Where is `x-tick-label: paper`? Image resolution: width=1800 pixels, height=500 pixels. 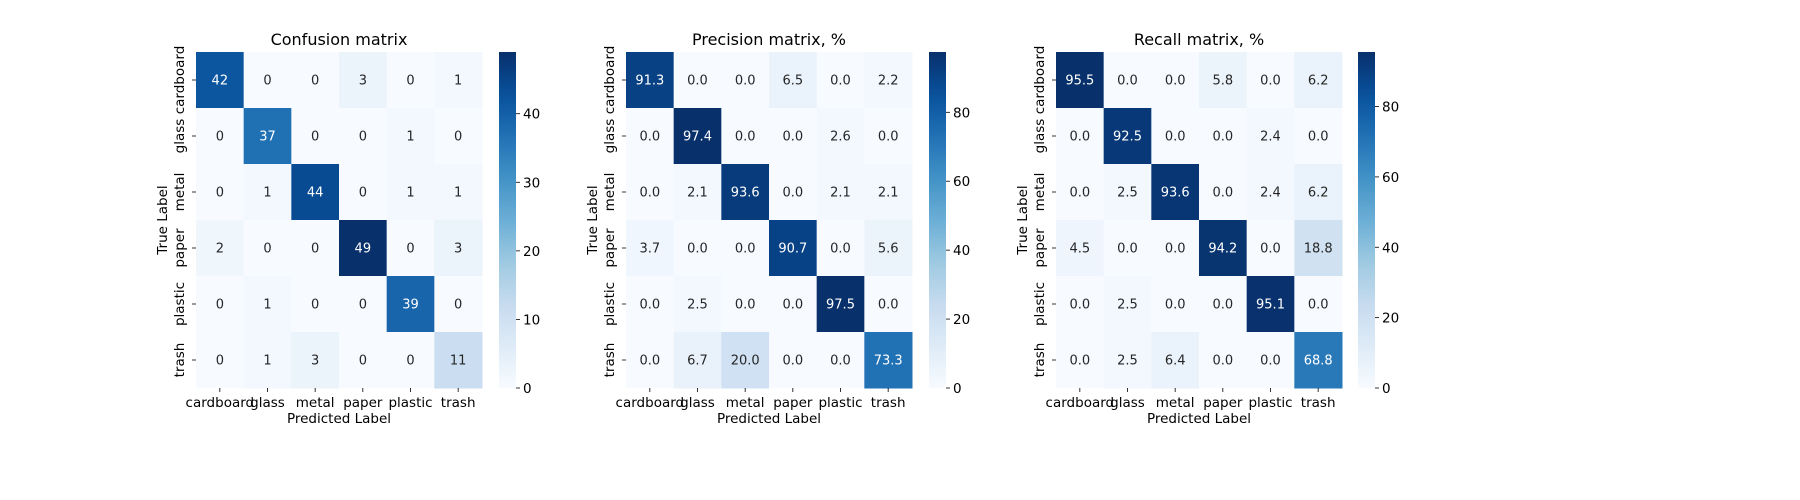 x-tick-label: paper is located at coordinates (1223, 403).